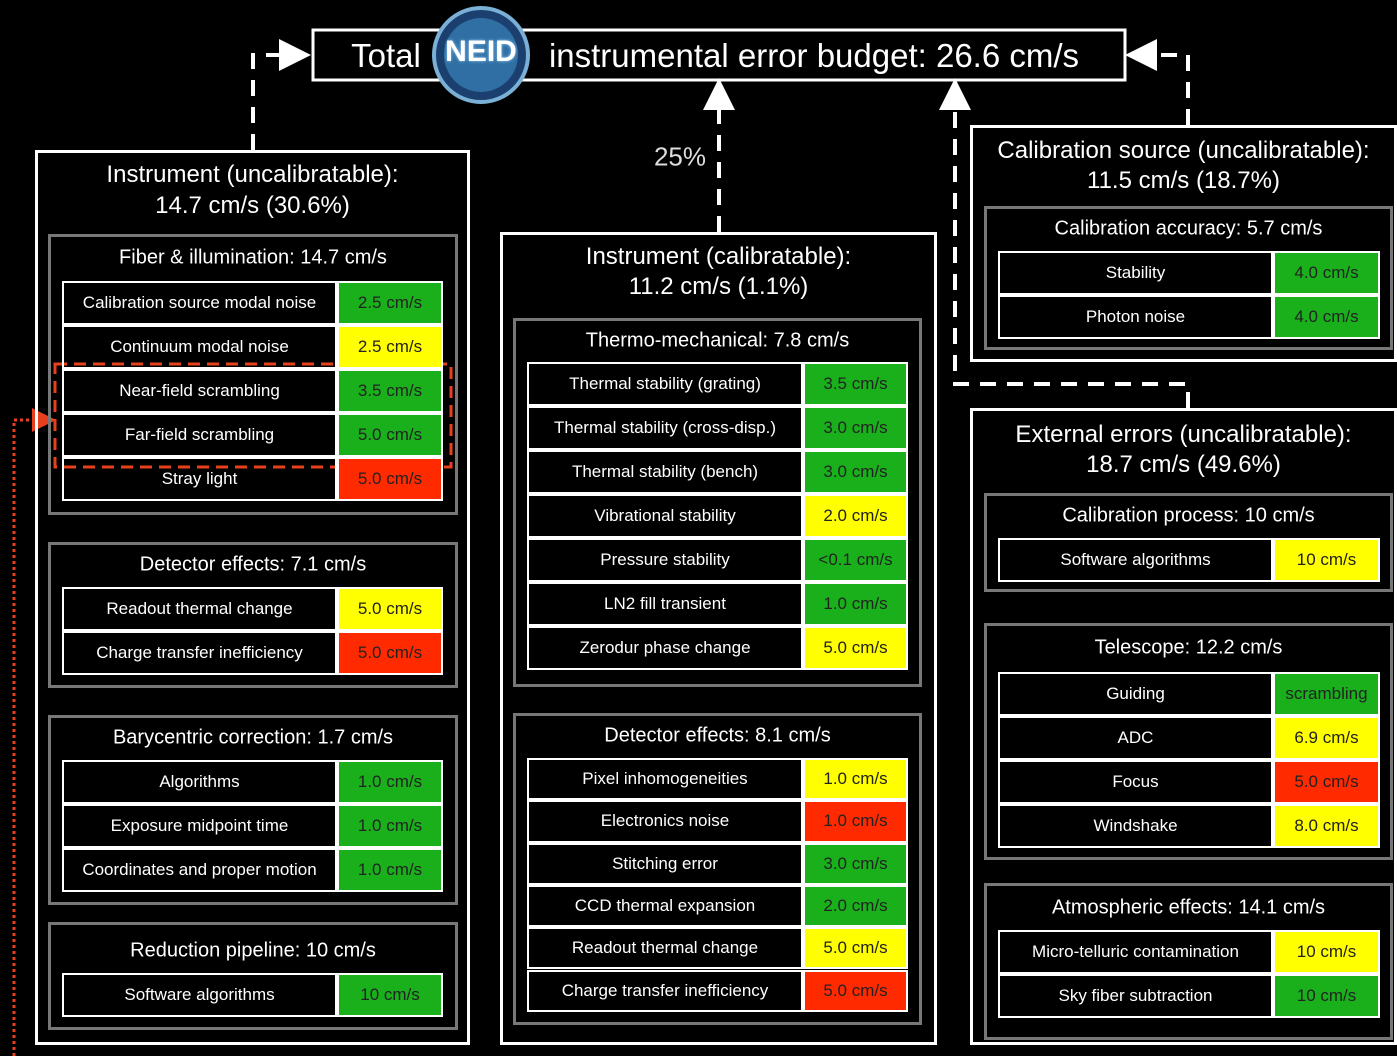 The image size is (1397, 1056). Describe the element at coordinates (1183, 434) in the screenshot. I see `panel-title: External errors (uncalibratable):` at that location.